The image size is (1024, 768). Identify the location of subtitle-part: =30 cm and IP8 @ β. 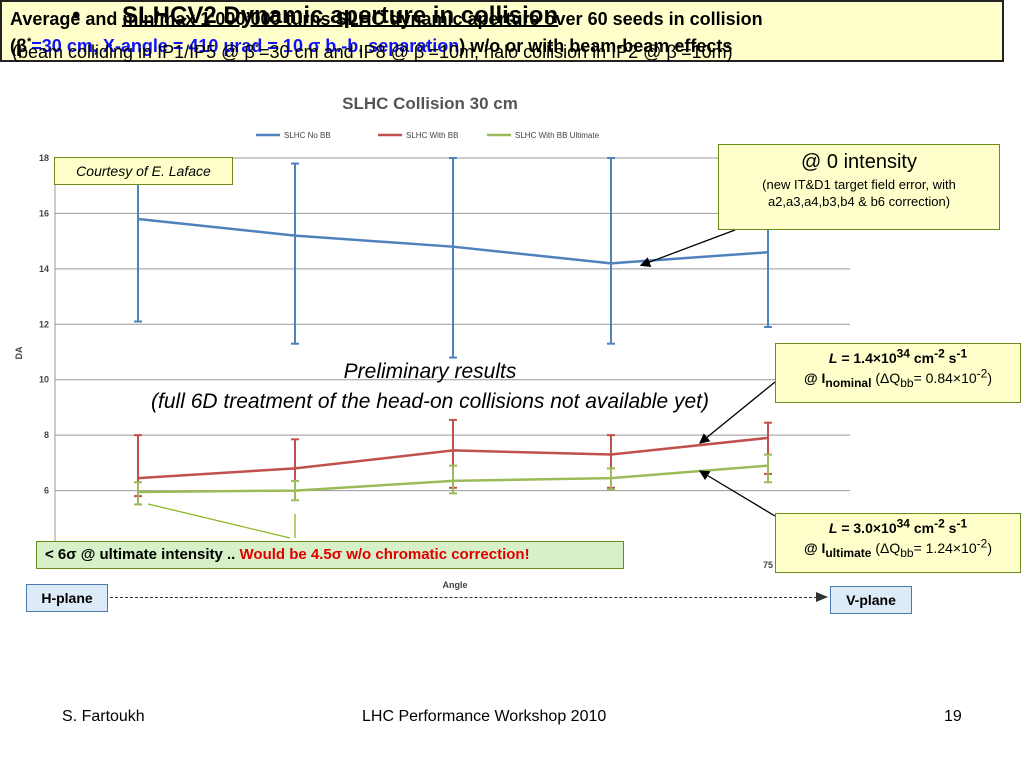
(342, 52).